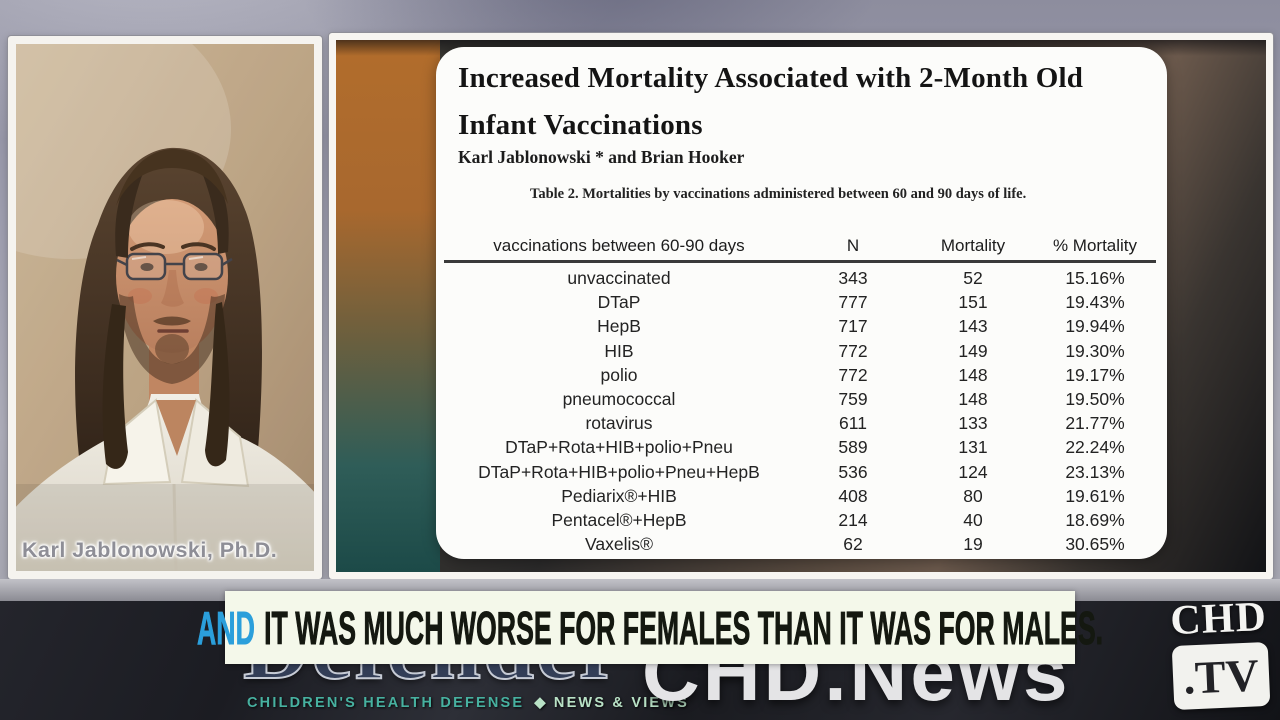 The height and width of the screenshot is (720, 1280). I want to click on cell-pct: 19.61%, so click(1095, 495).